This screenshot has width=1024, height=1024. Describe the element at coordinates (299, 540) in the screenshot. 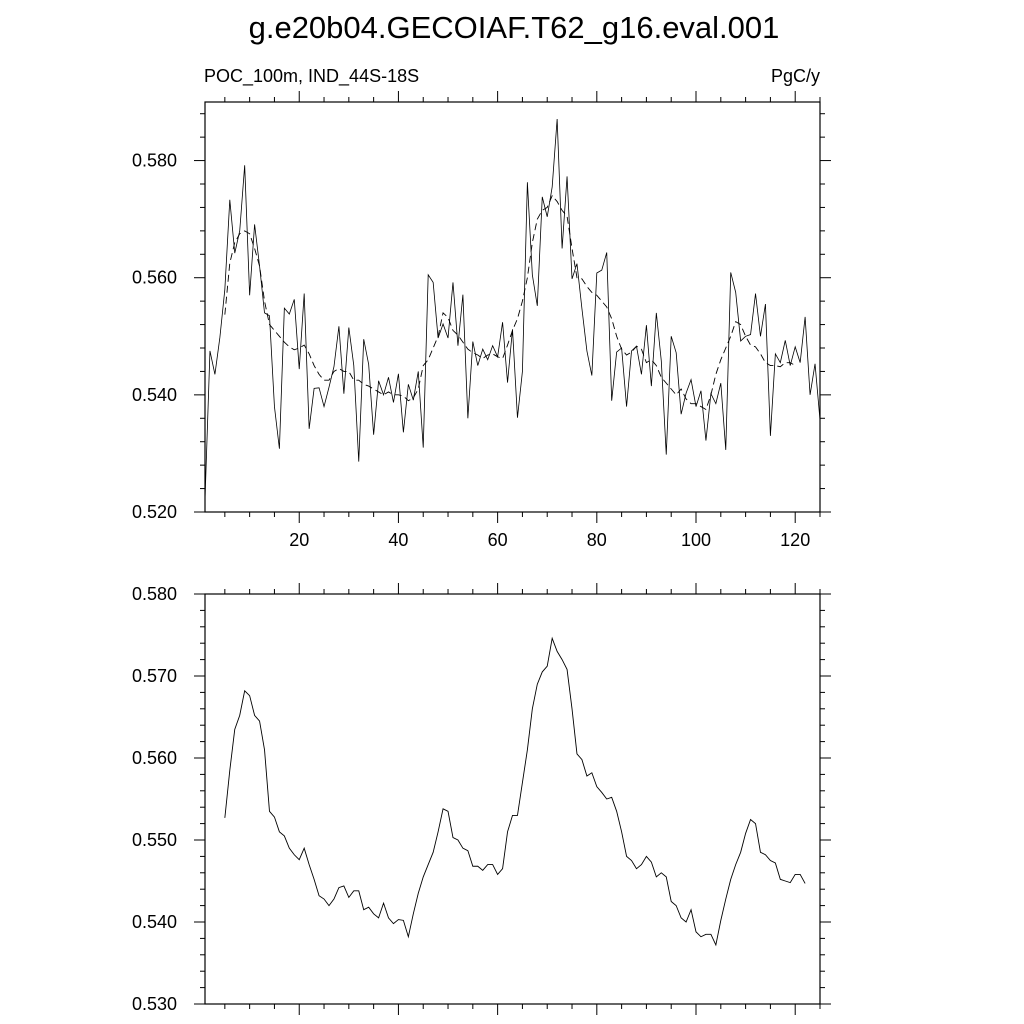

I see `top-x-tick-label: 20` at that location.